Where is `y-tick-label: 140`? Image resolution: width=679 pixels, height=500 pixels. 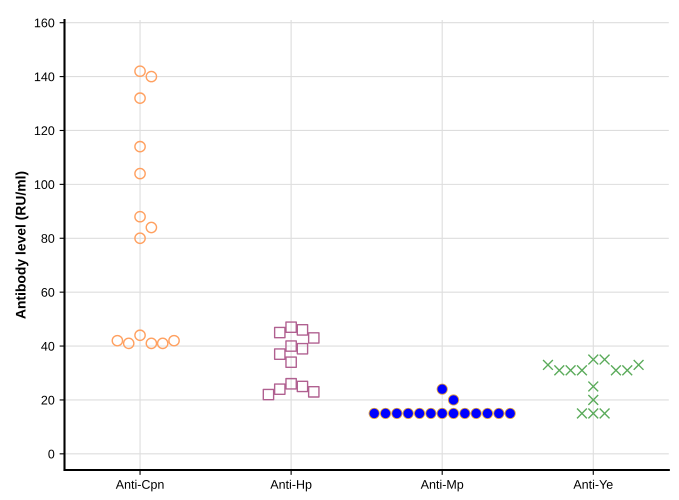
y-tick-label: 140 is located at coordinates (44, 77).